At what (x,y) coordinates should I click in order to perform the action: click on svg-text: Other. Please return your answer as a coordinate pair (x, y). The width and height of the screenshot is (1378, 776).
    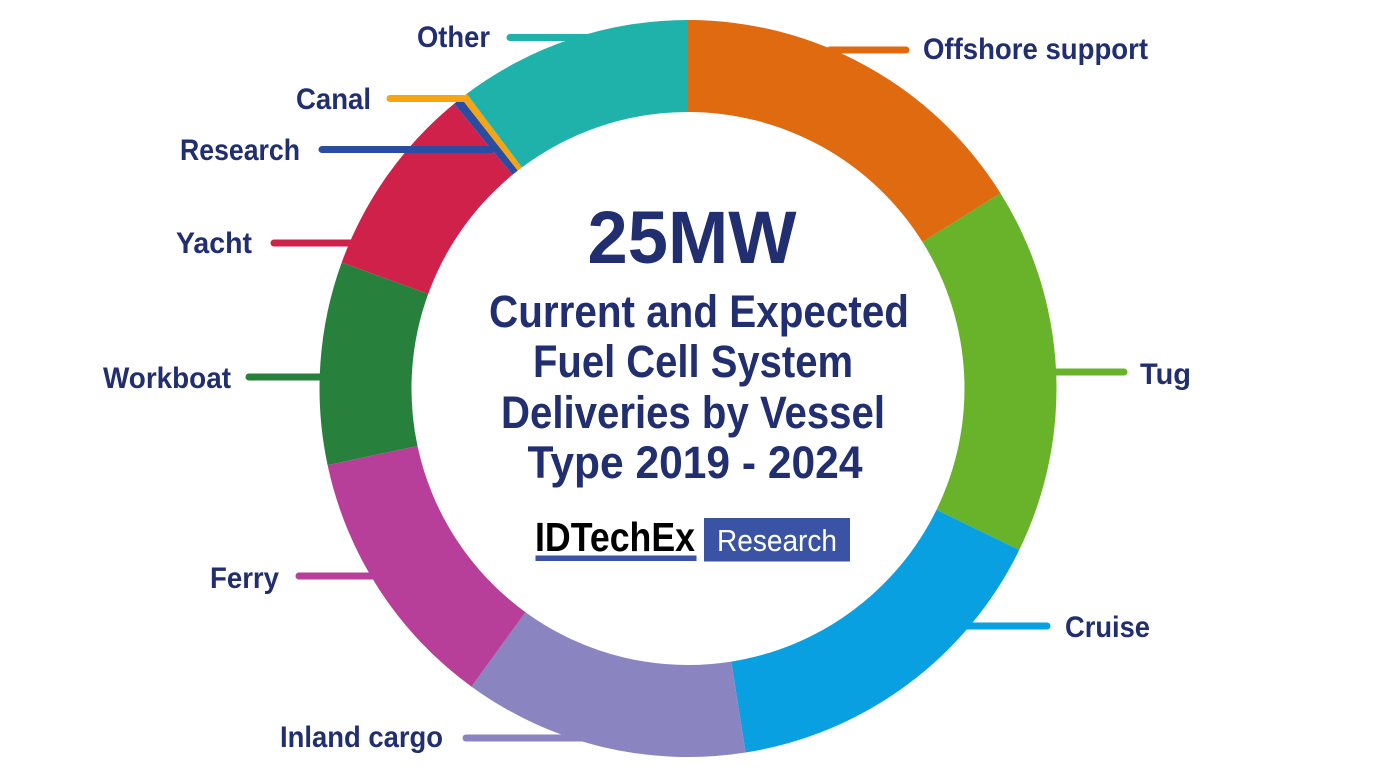
    Looking at the image, I should click on (453, 37).